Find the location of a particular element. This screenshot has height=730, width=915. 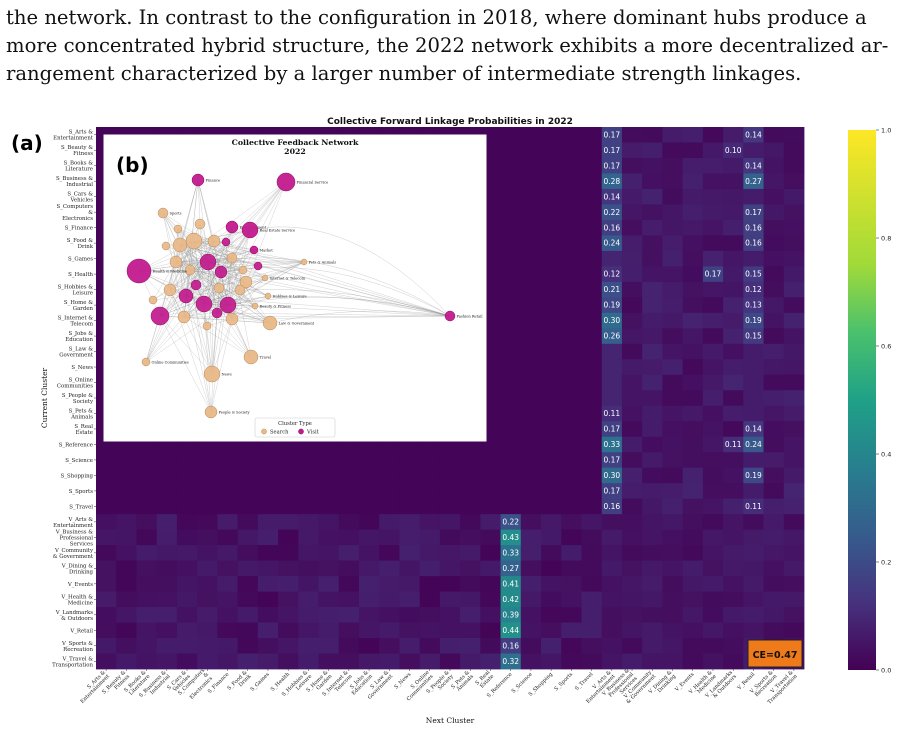

row-tick-label: S_Sports is located at coordinates (81, 492).